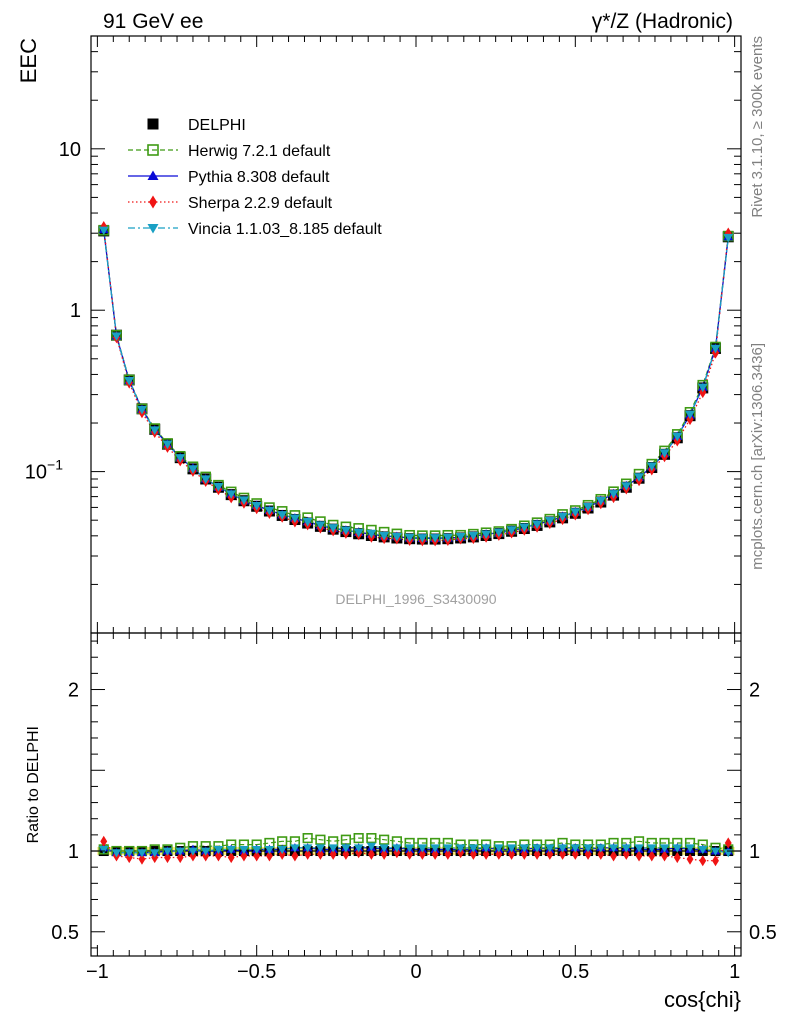 The image size is (786, 1029). What do you see at coordinates (575, 972) in the screenshot?
I see `x-tick-label: 0.5` at bounding box center [575, 972].